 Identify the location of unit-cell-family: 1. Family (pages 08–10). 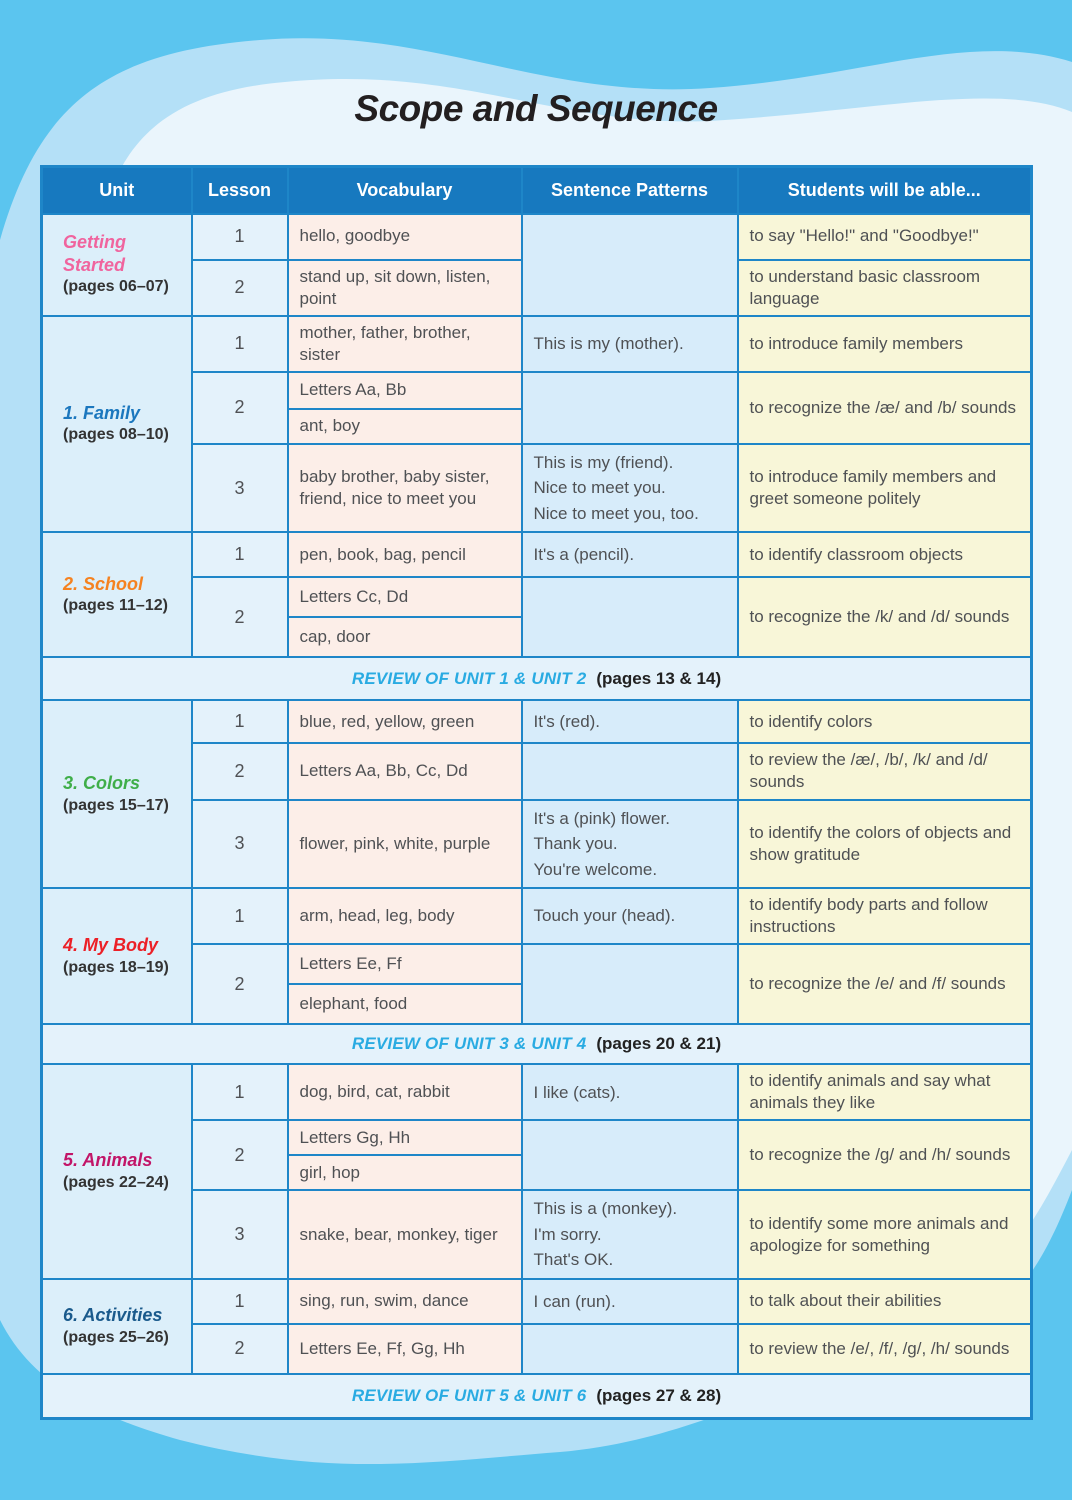
(116, 424).